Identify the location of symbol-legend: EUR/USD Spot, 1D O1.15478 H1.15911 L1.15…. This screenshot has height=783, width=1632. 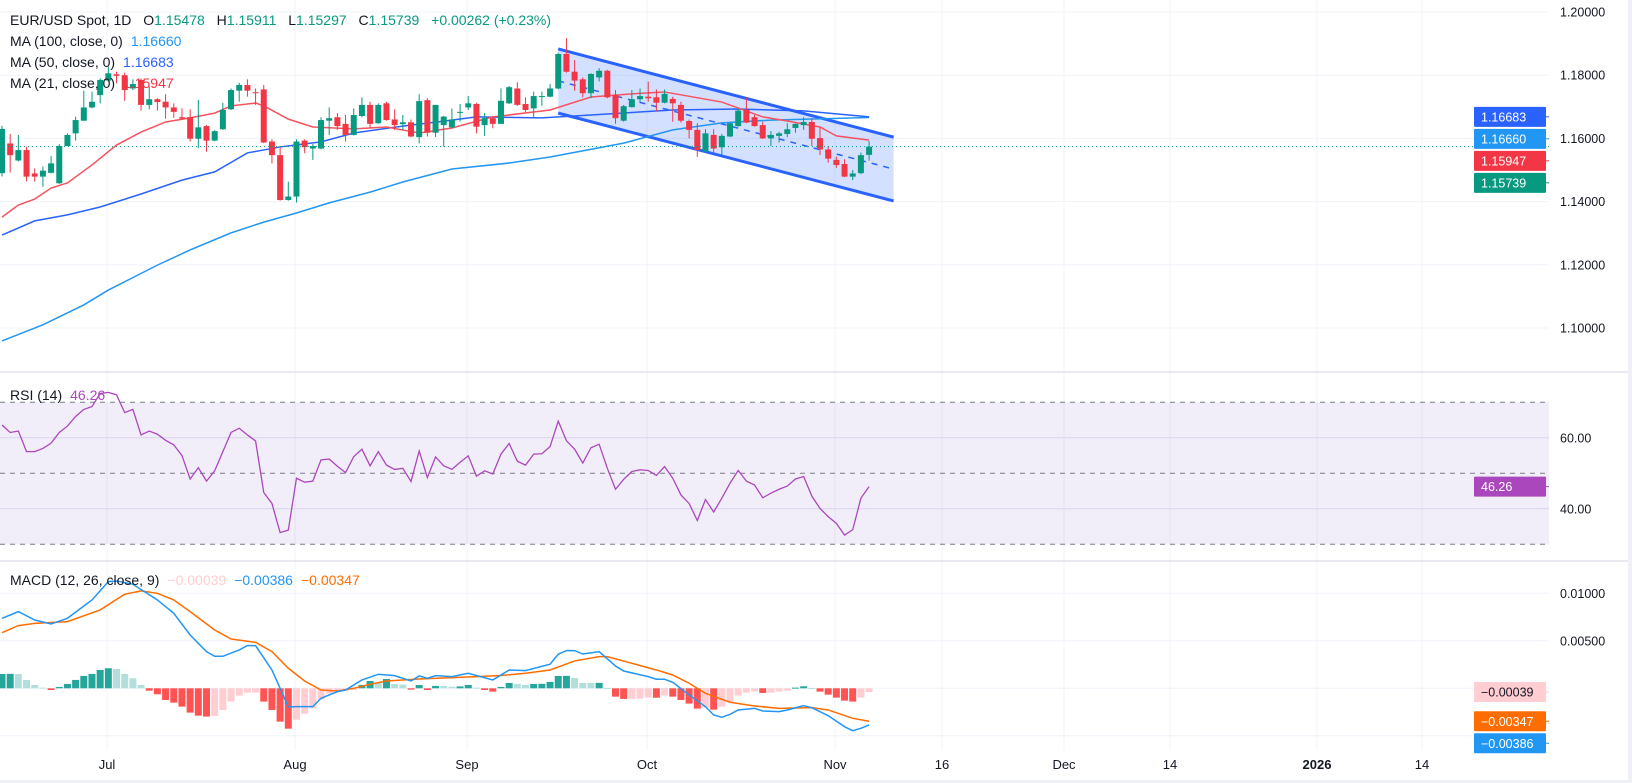
(280, 20).